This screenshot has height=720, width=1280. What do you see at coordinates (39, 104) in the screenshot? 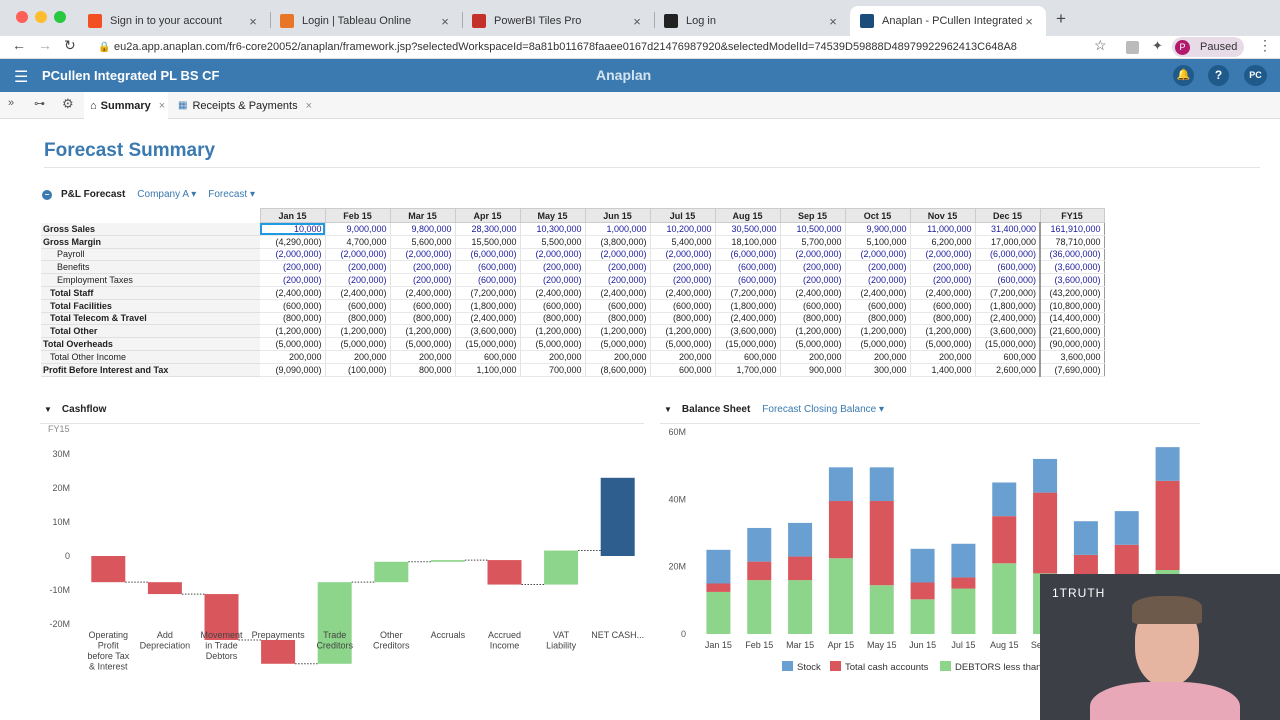
I see `hierarchy-icon: ⊶` at bounding box center [39, 104].